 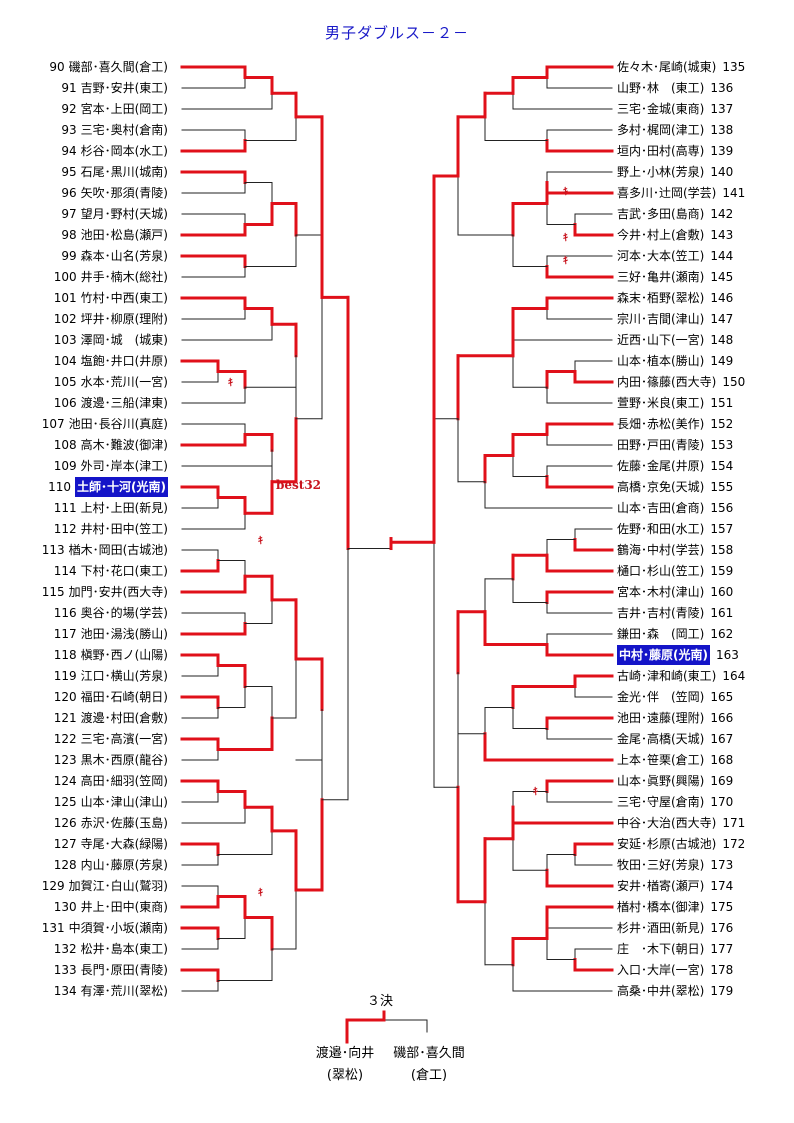 What do you see at coordinates (60, 487) in the screenshot?
I see `entry-number: 110` at bounding box center [60, 487].